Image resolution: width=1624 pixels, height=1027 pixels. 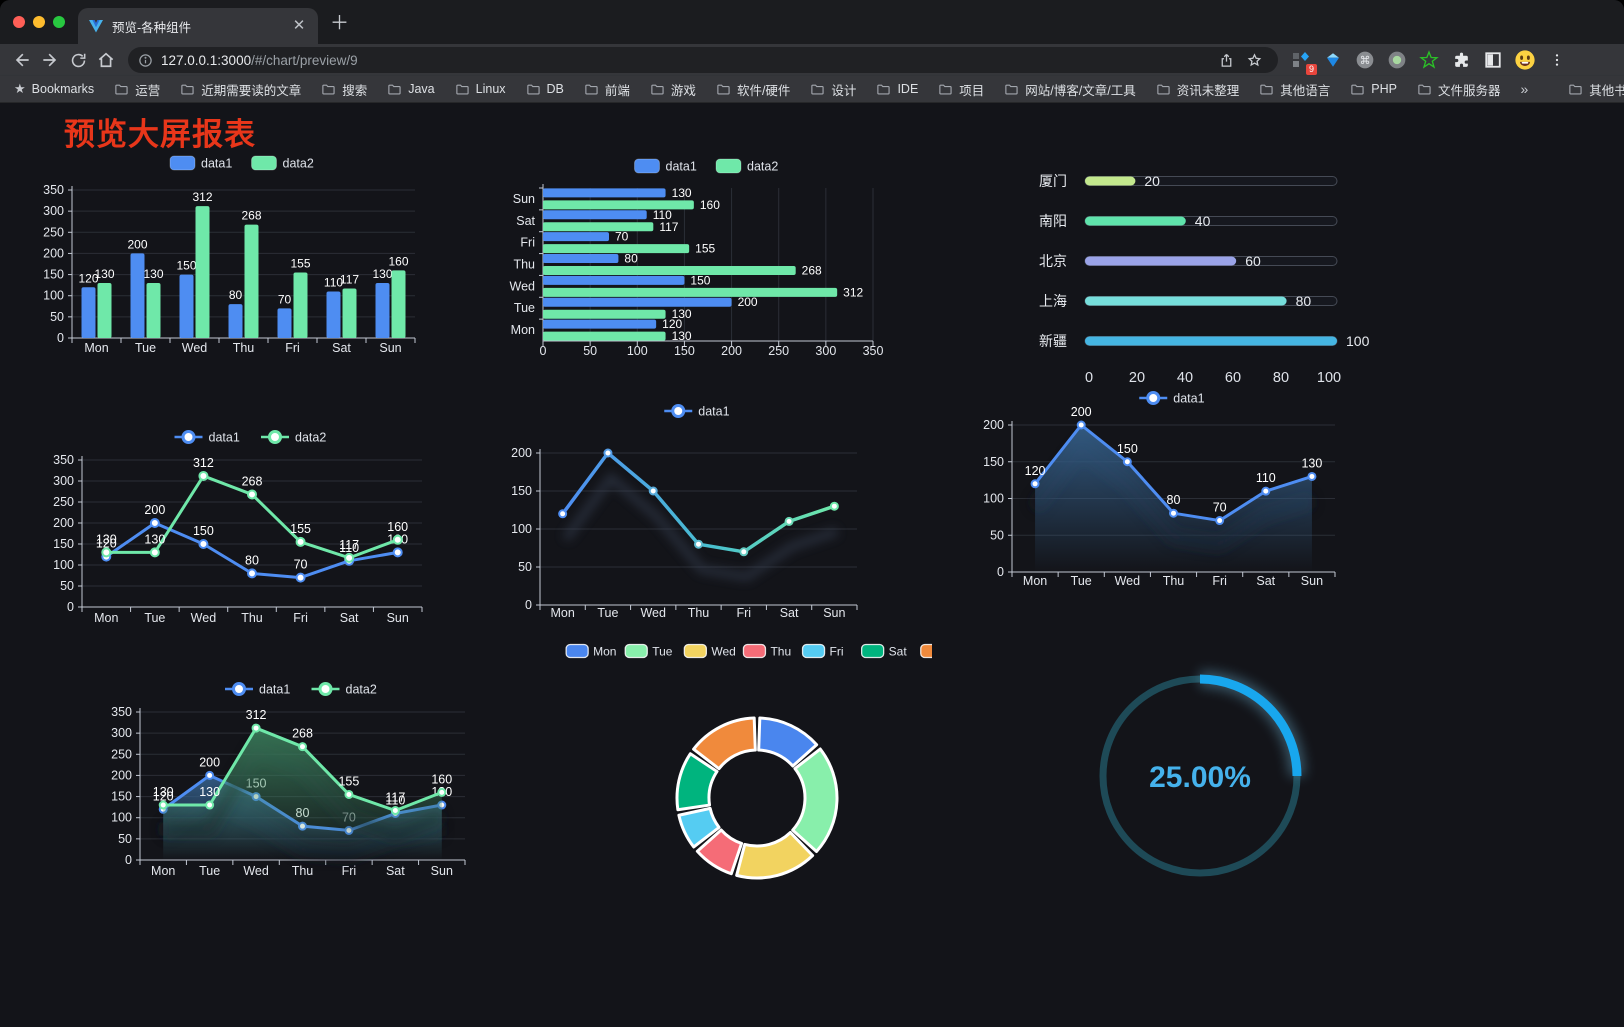 What do you see at coordinates (1172, 768) in the screenshot?
I see `gauge-chart: 25.00%` at bounding box center [1172, 768].